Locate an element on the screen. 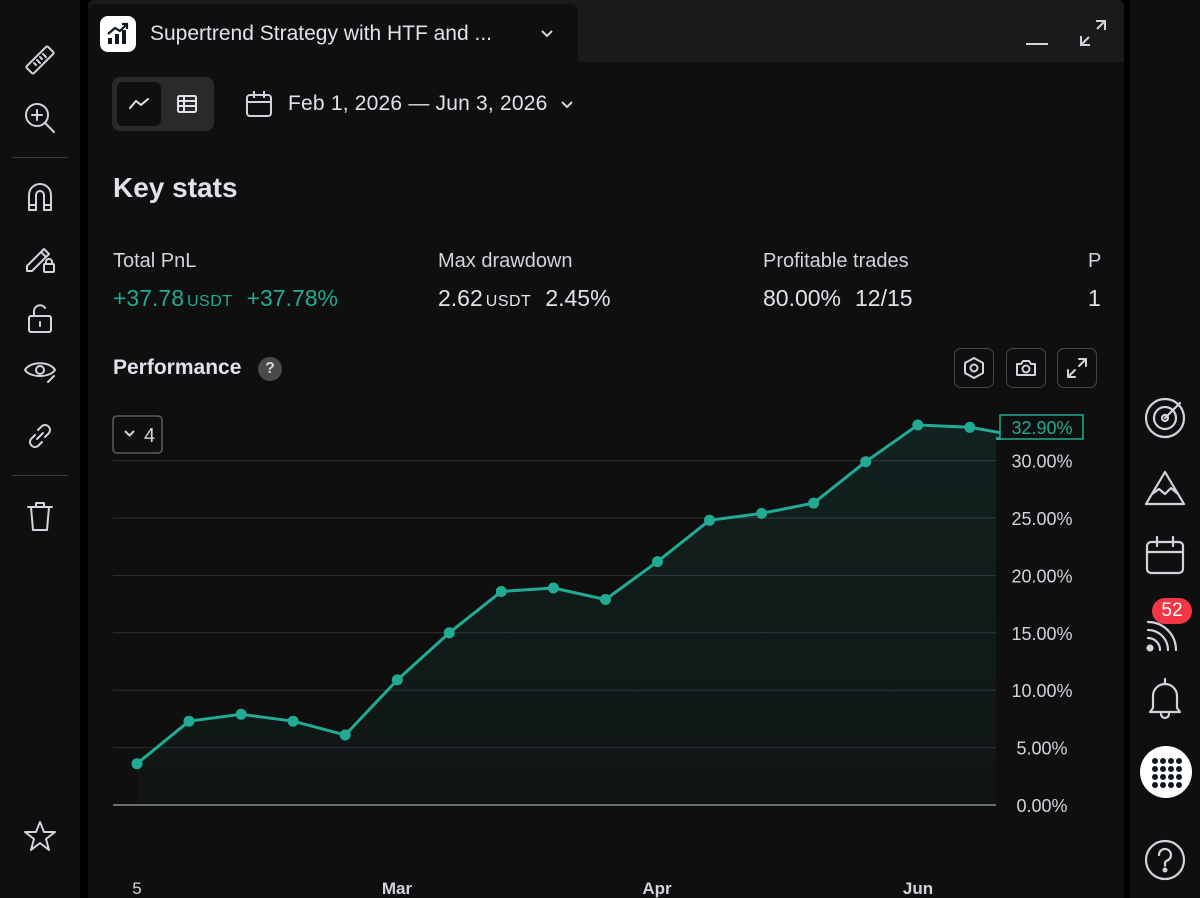 Image resolution: width=1200 pixels, height=898 pixels. x-tick-label: Jun is located at coordinates (918, 888).